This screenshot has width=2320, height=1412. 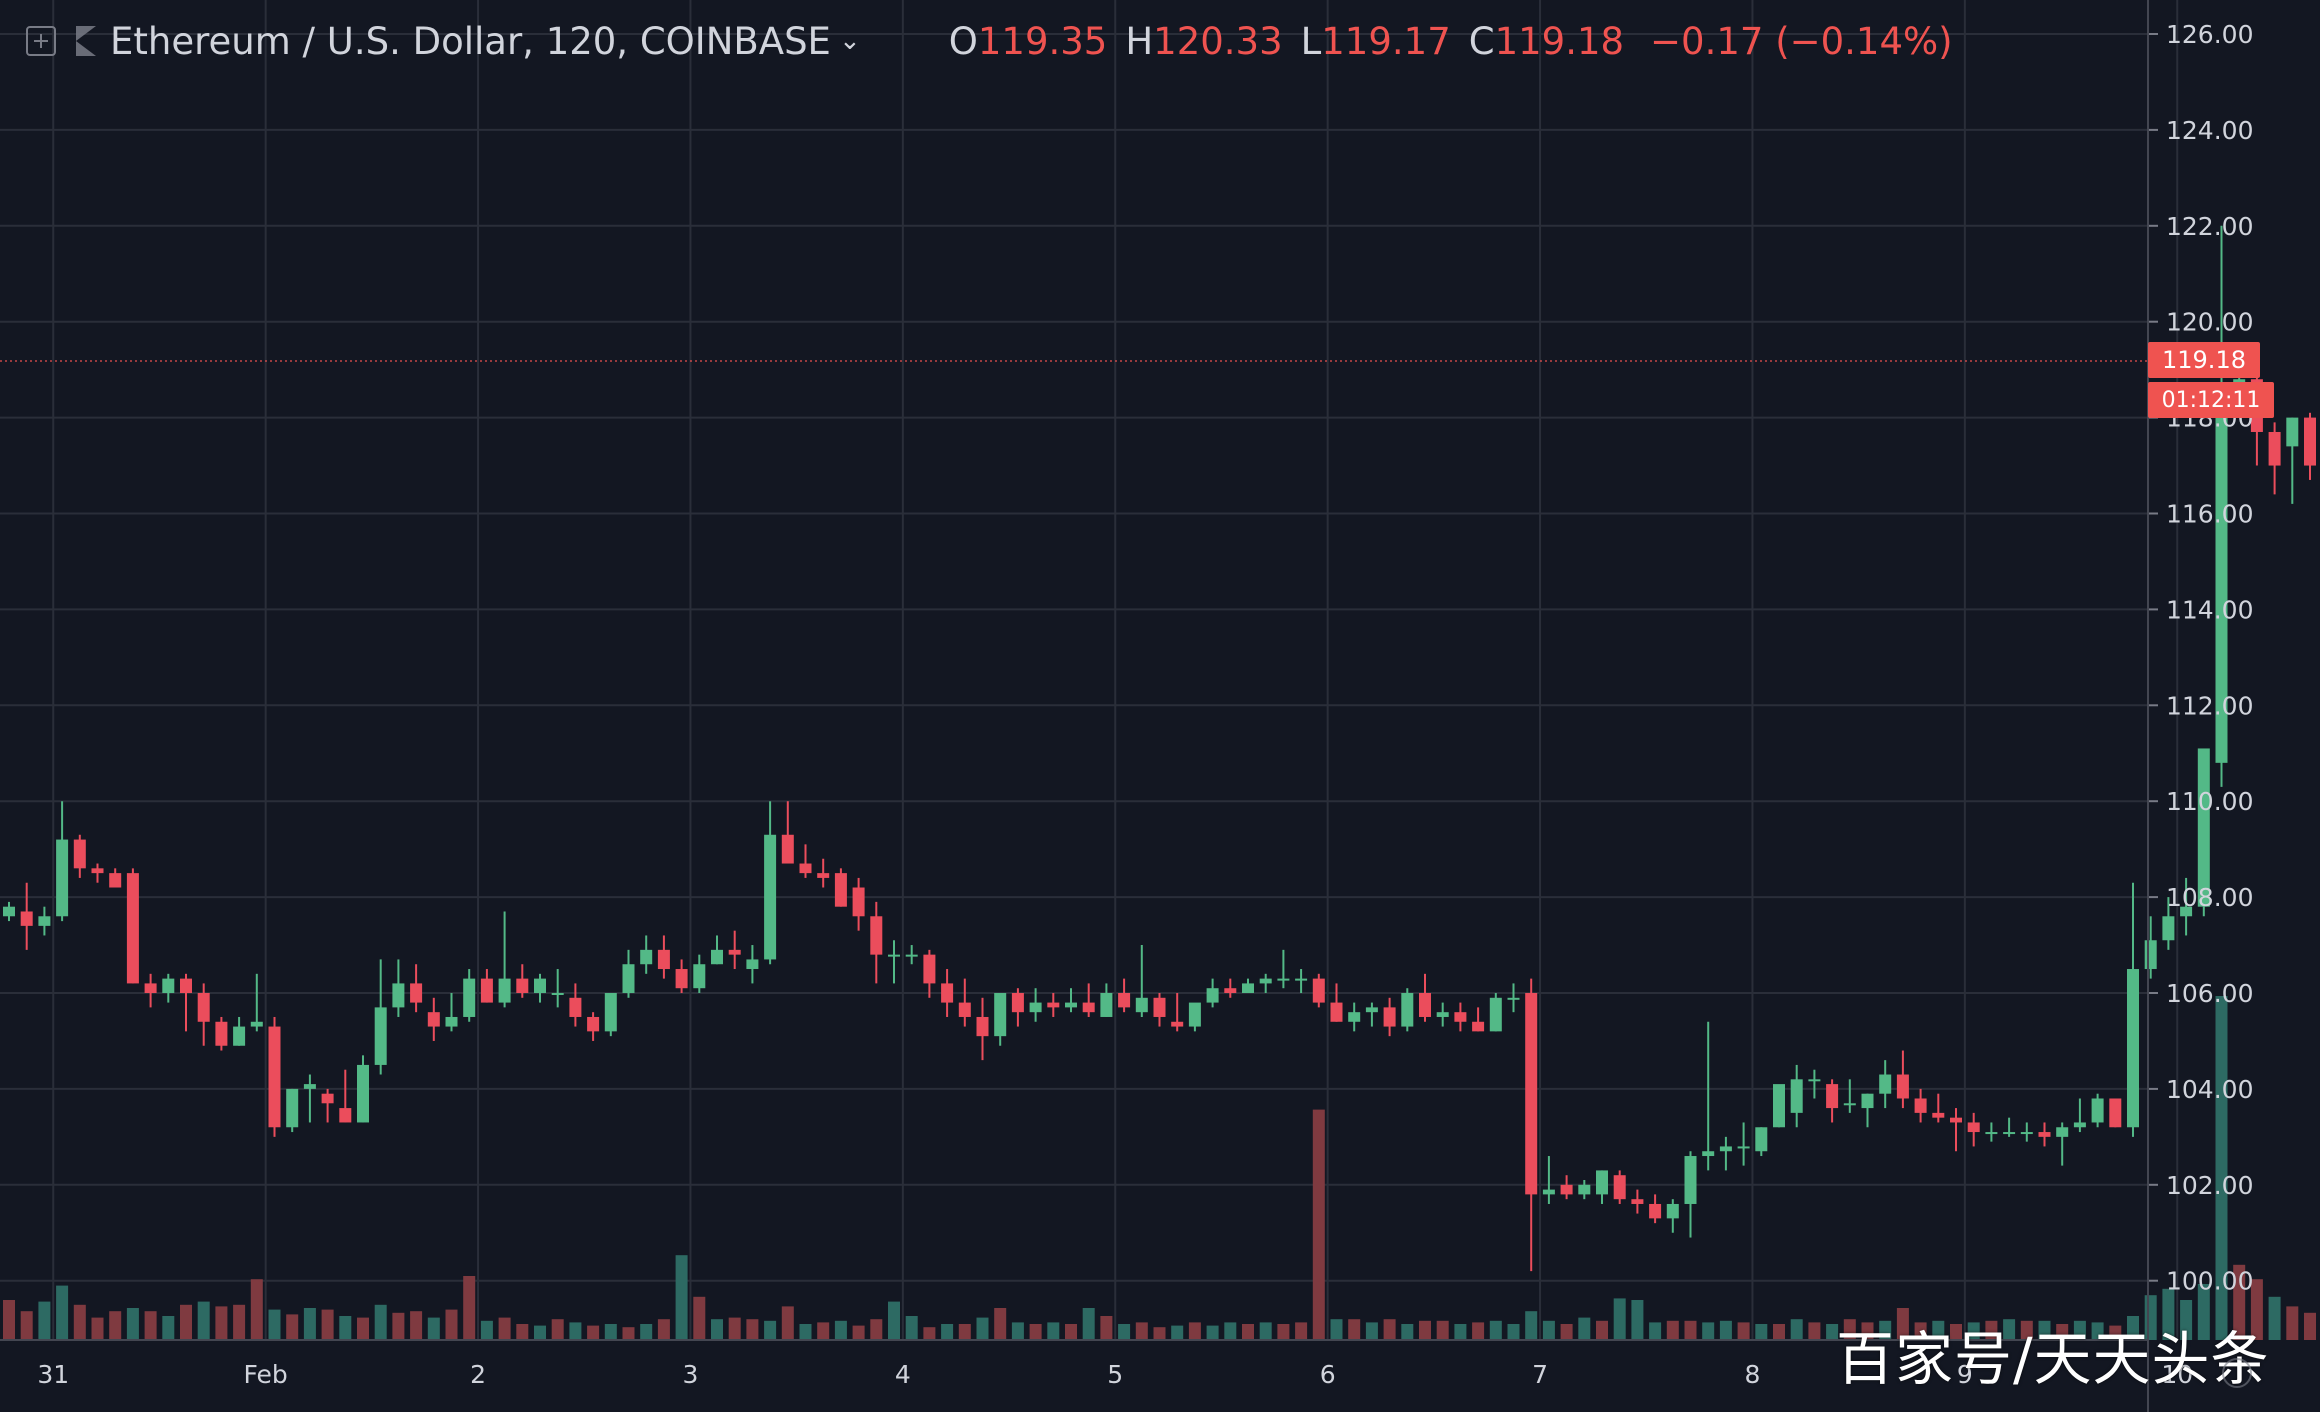 What do you see at coordinates (470, 41) in the screenshot?
I see `symbol-title: Ethereum / U.S. Dollar, 120, COINBASE` at bounding box center [470, 41].